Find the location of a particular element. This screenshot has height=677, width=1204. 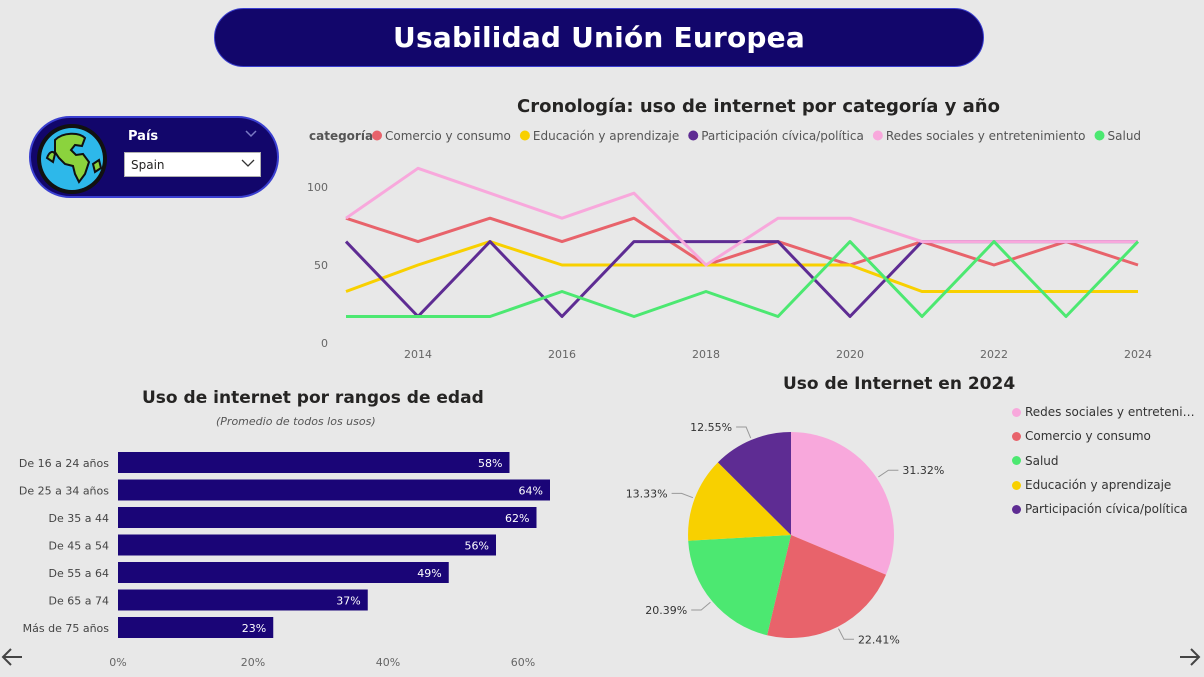

arrow-right-icon is located at coordinates (1190, 659).